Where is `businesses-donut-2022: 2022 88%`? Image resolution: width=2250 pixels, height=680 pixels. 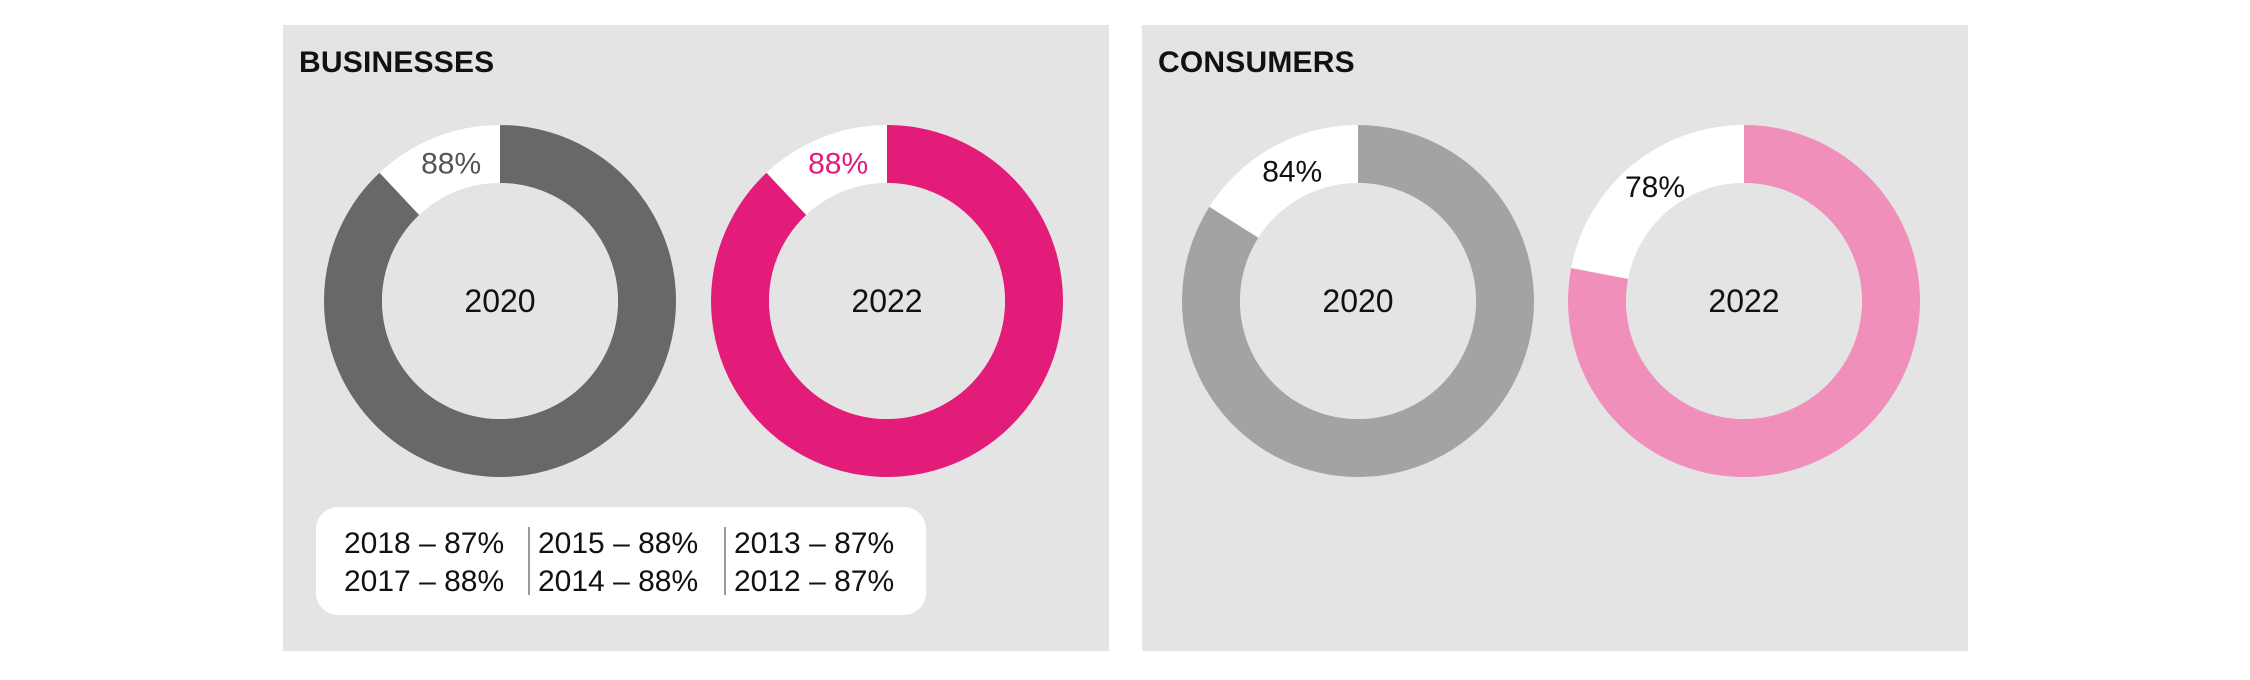
businesses-donut-2022: 2022 88% is located at coordinates (887, 301).